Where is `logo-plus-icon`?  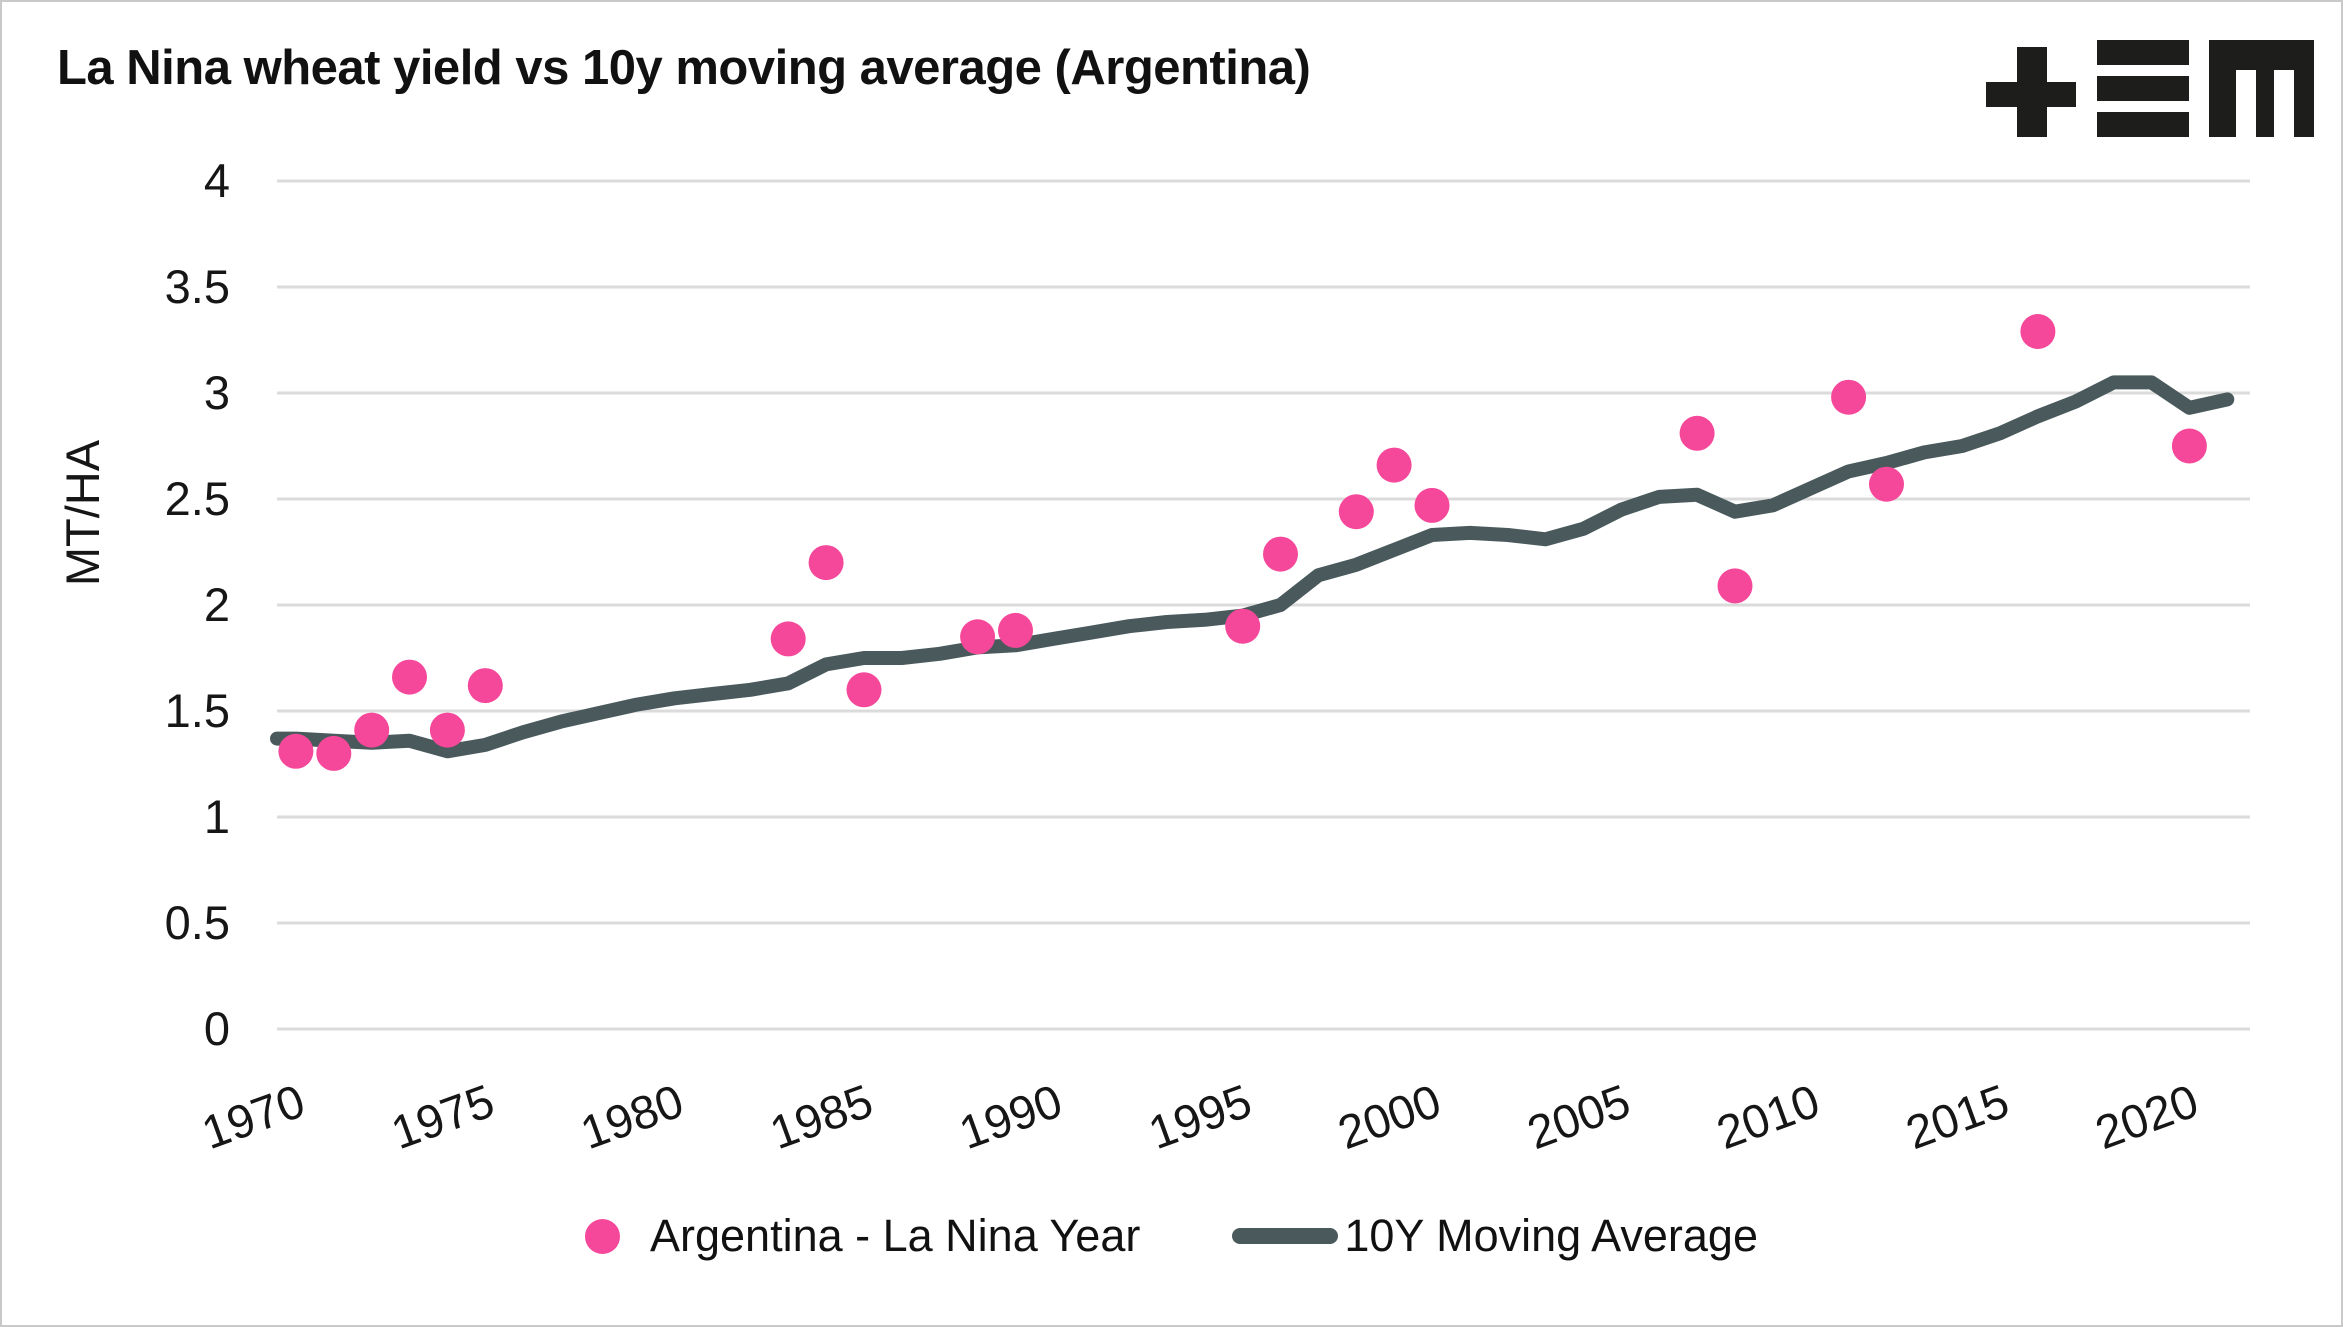
logo-plus-icon is located at coordinates (2031, 92).